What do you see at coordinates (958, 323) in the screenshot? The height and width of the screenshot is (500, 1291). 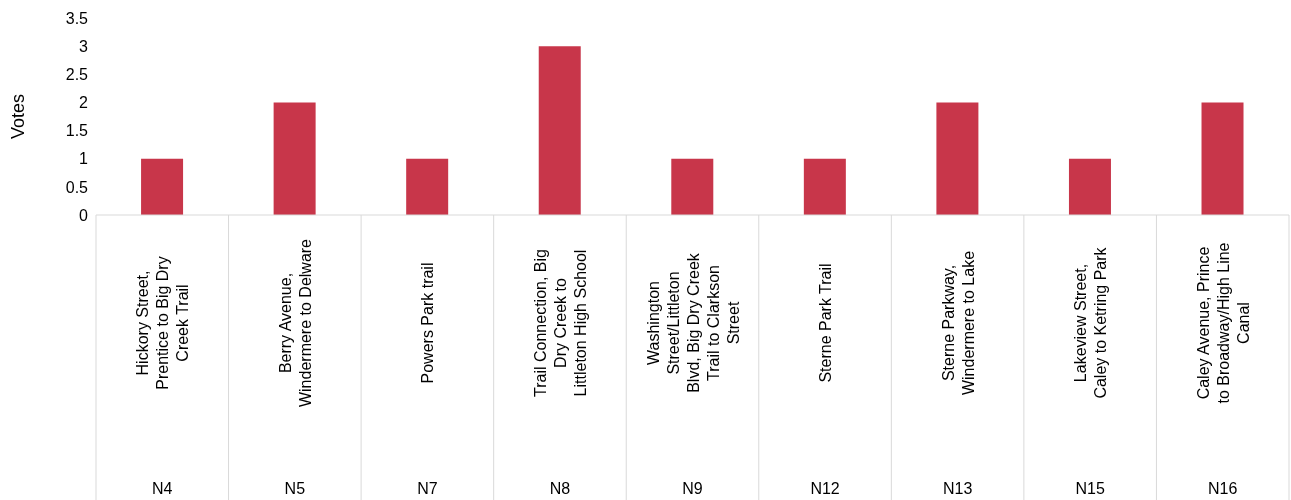 I see `x-tick-label: Sterne Parkway, Windermere to Lake` at bounding box center [958, 323].